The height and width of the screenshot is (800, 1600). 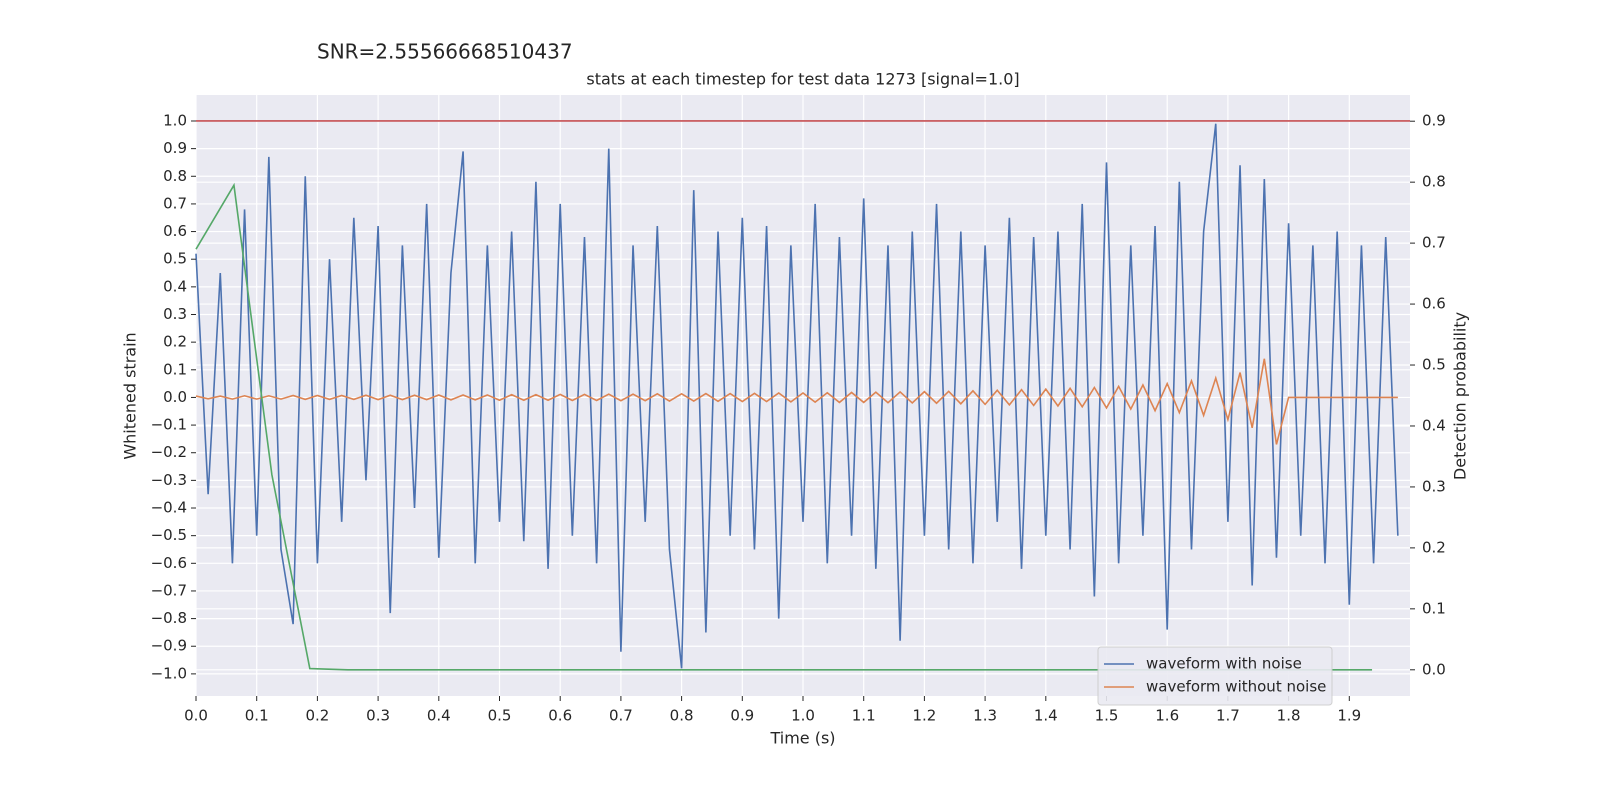 What do you see at coordinates (924, 716) in the screenshot?
I see `x-tick-label: 1.2` at bounding box center [924, 716].